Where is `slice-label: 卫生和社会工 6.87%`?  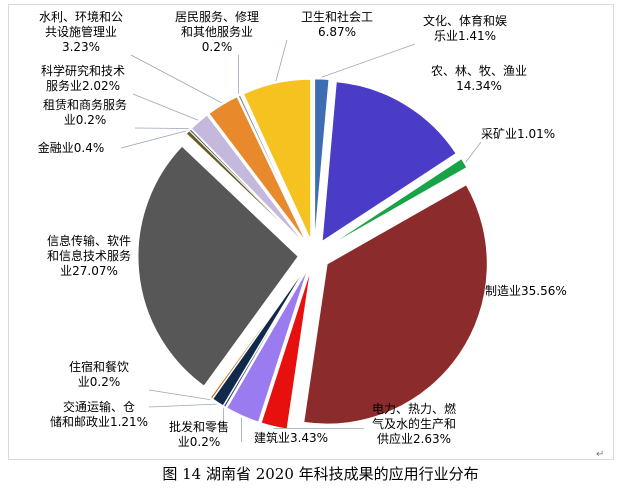
slice-label: 卫生和社会工 6.87% is located at coordinates (337, 24).